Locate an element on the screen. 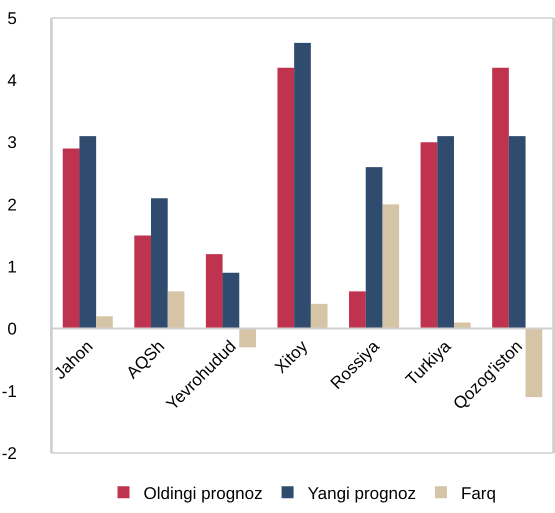  y-tick-label: 2 is located at coordinates (12, 204).